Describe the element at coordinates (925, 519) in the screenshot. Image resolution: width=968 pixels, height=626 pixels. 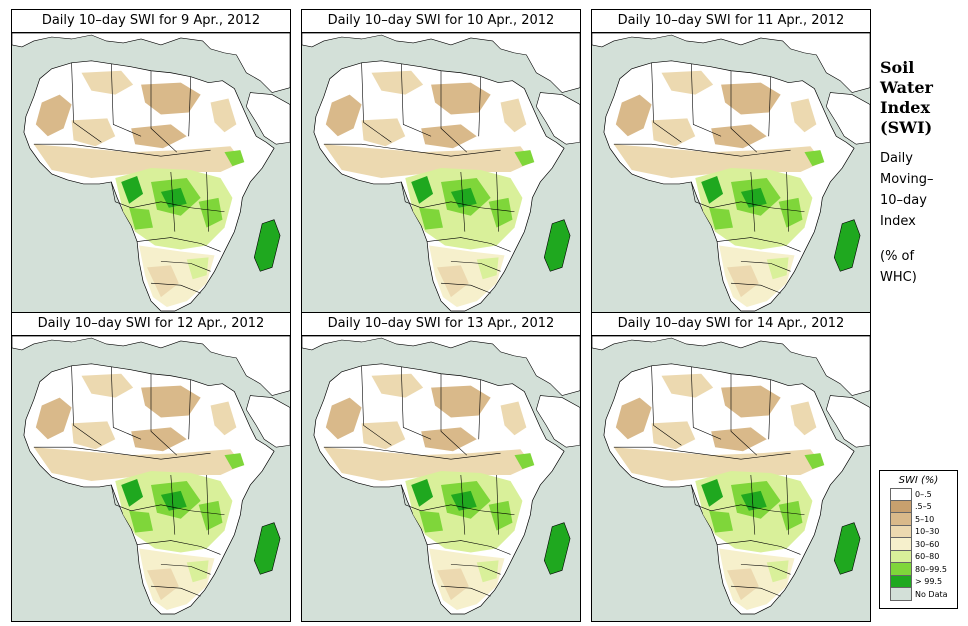
I see `legend-label: 5–10` at that location.